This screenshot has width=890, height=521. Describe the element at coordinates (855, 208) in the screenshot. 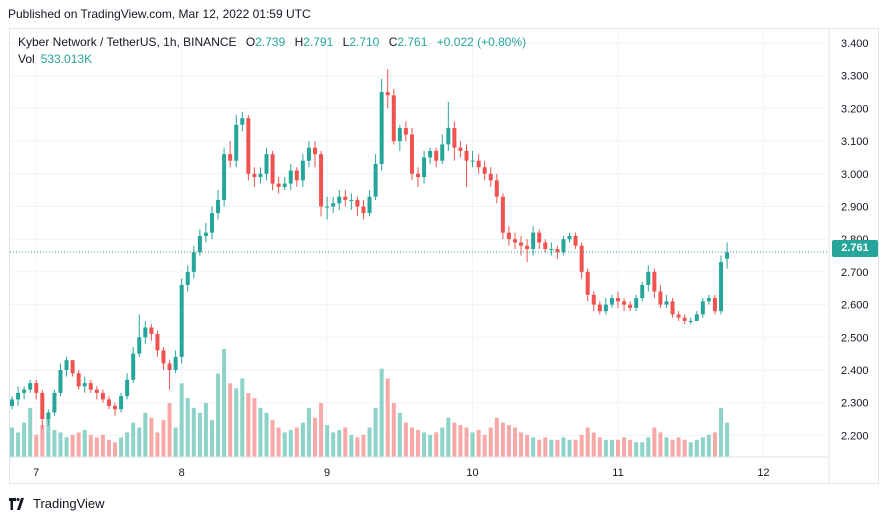

I see `price-tick-label: 2.900` at that location.